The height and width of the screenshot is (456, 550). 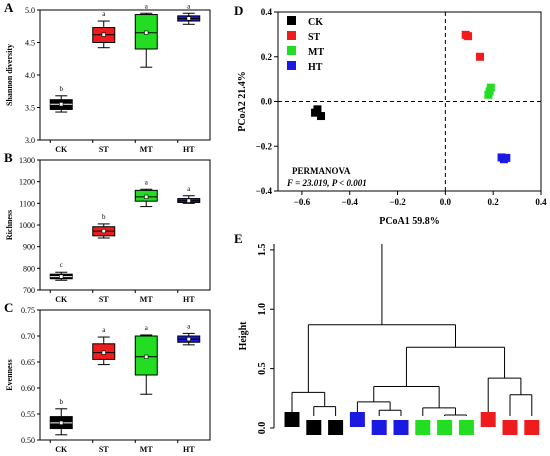 What do you see at coordinates (30, 43) in the screenshot?
I see `y-tick-label: 4.5` at bounding box center [30, 43].